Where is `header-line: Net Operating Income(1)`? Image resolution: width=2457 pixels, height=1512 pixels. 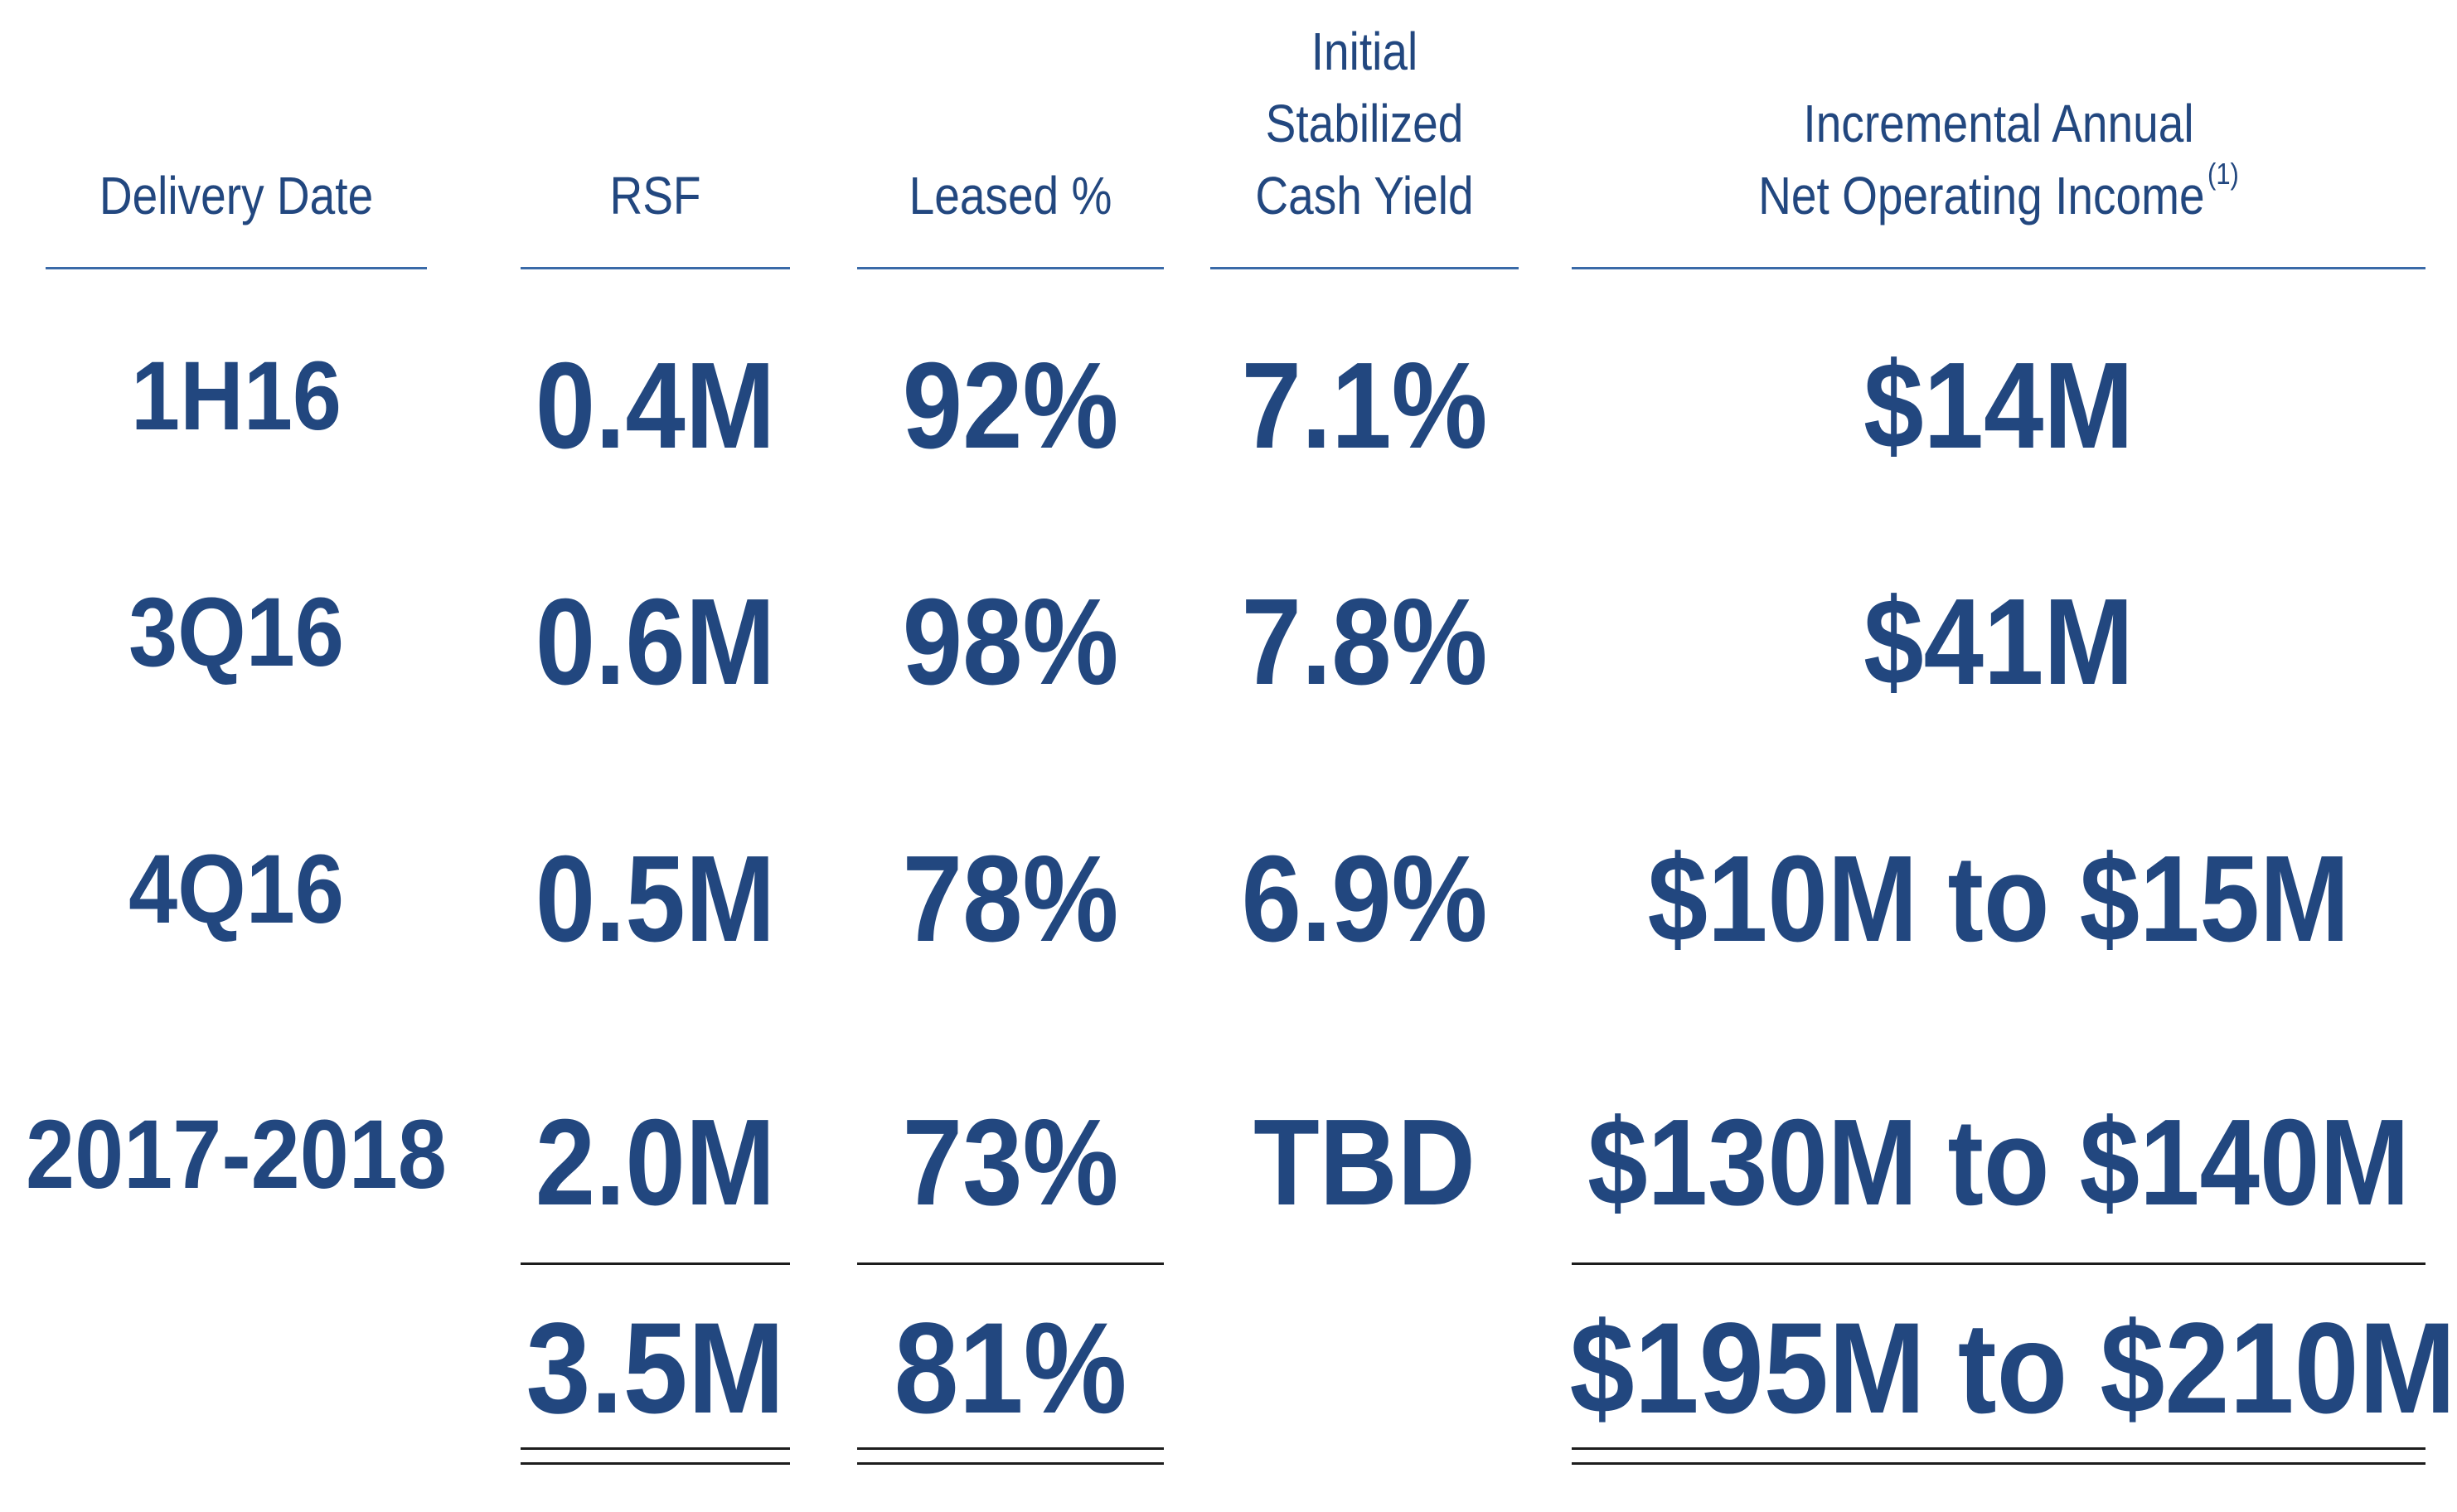 header-line: Net Operating Income(1) is located at coordinates (1998, 194).